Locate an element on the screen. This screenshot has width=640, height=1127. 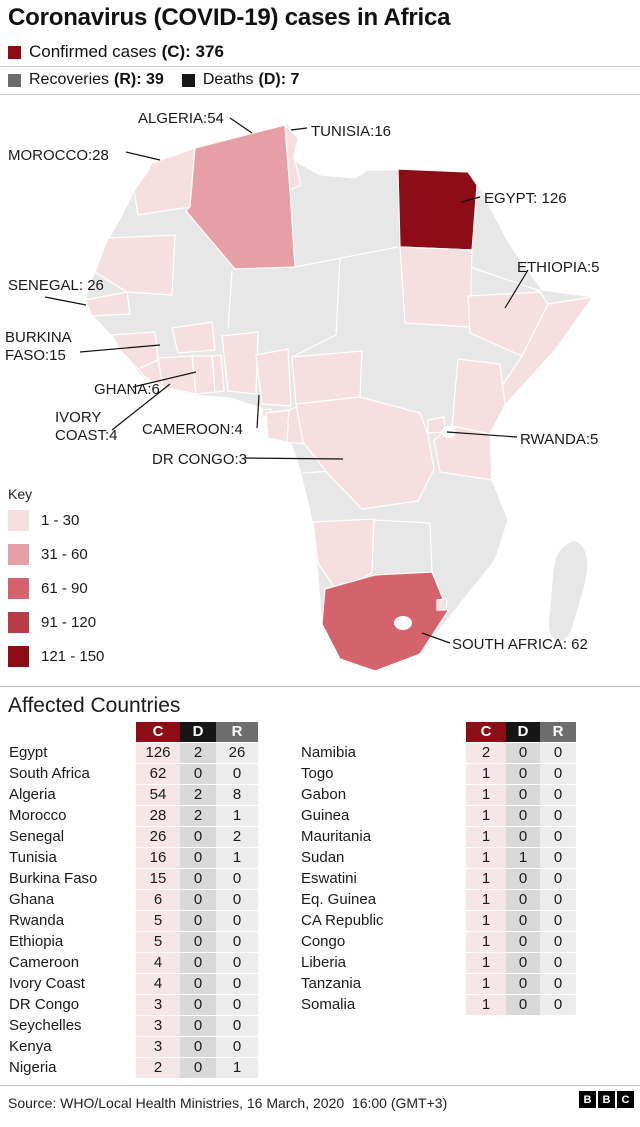
key-item: 1 - 30 is located at coordinates (56, 520).